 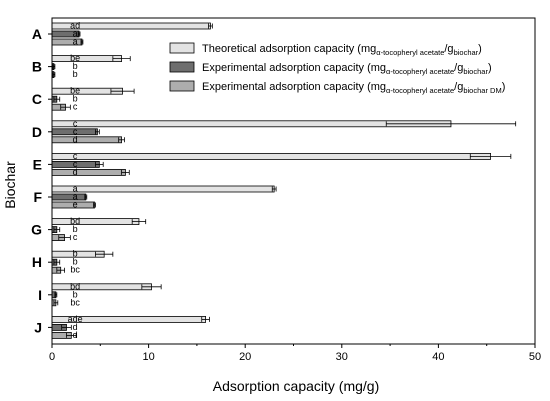 I want to click on x-tick-label-40: 40, so click(x=438, y=357).